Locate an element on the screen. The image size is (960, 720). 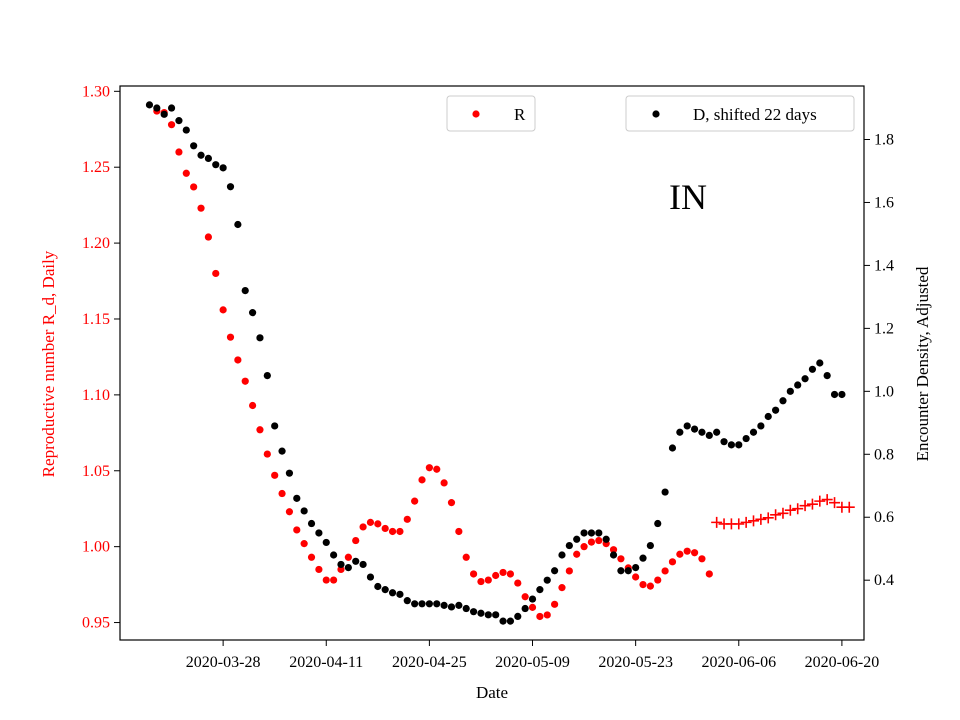
left-tick-label: 1.00 is located at coordinates (96, 547).